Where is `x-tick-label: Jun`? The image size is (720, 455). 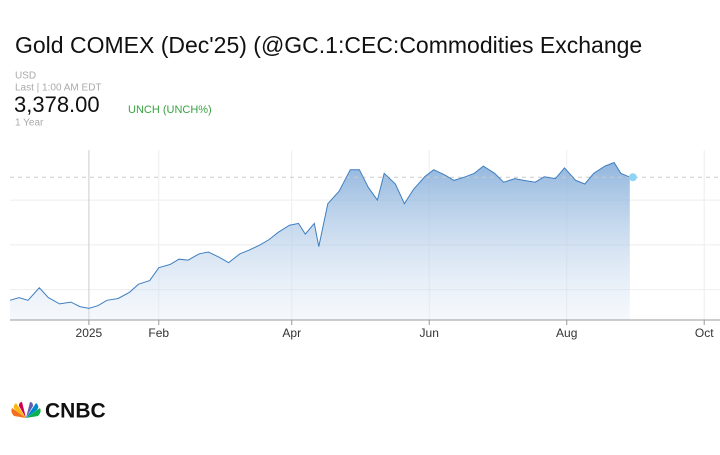
x-tick-label: Jun is located at coordinates (429, 333).